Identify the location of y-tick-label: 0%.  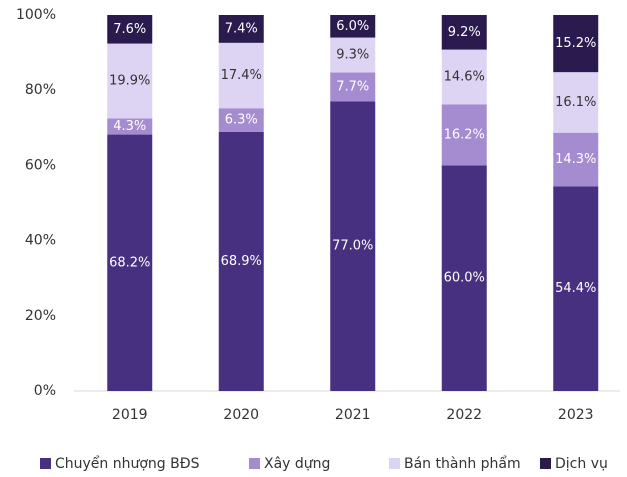
(45, 391).